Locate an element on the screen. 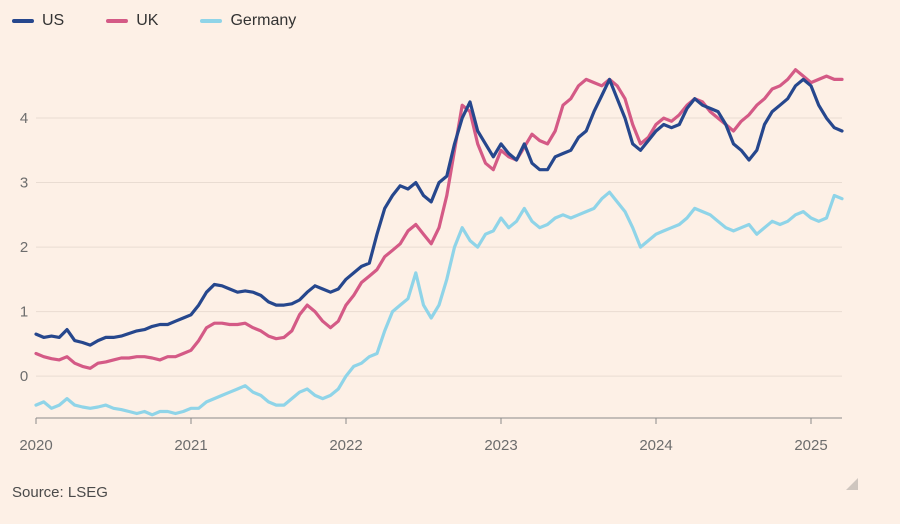 This screenshot has width=900, height=524. legend-label-uk: UK is located at coordinates (147, 20).